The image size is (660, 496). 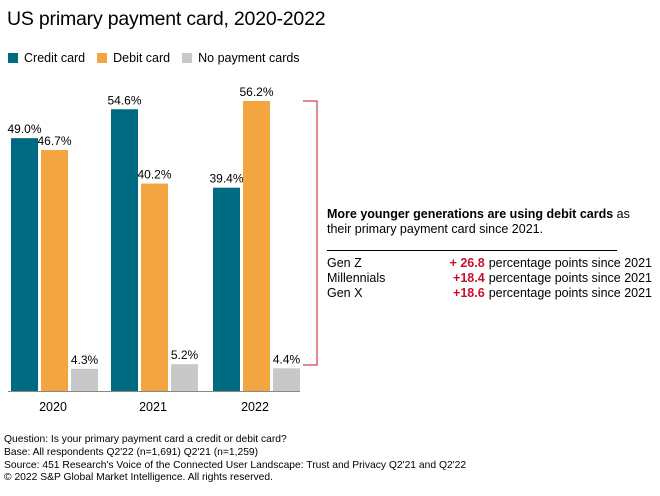 I want to click on data-label: 54.6%, so click(x=124, y=100).